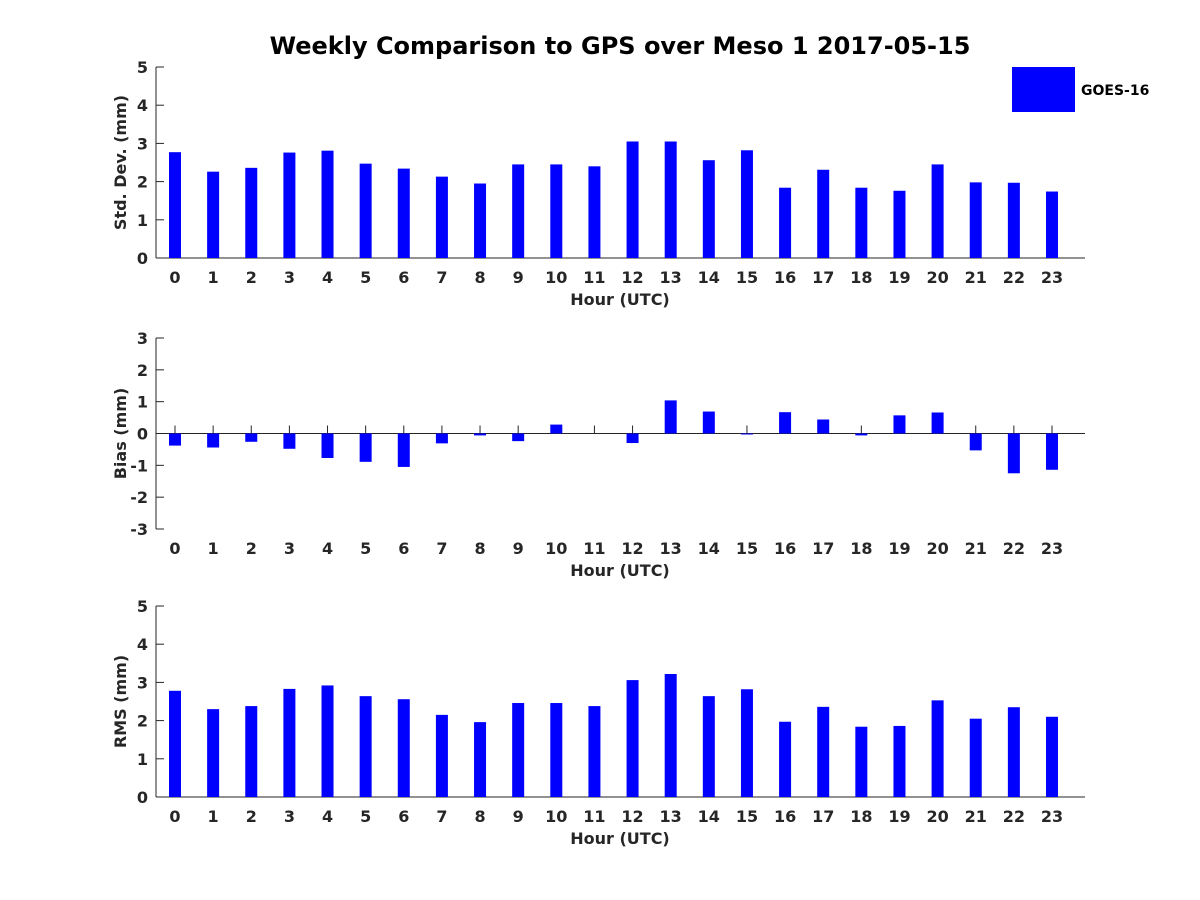  Describe the element at coordinates (139, 465) in the screenshot. I see `y-tick-label: -1` at that location.